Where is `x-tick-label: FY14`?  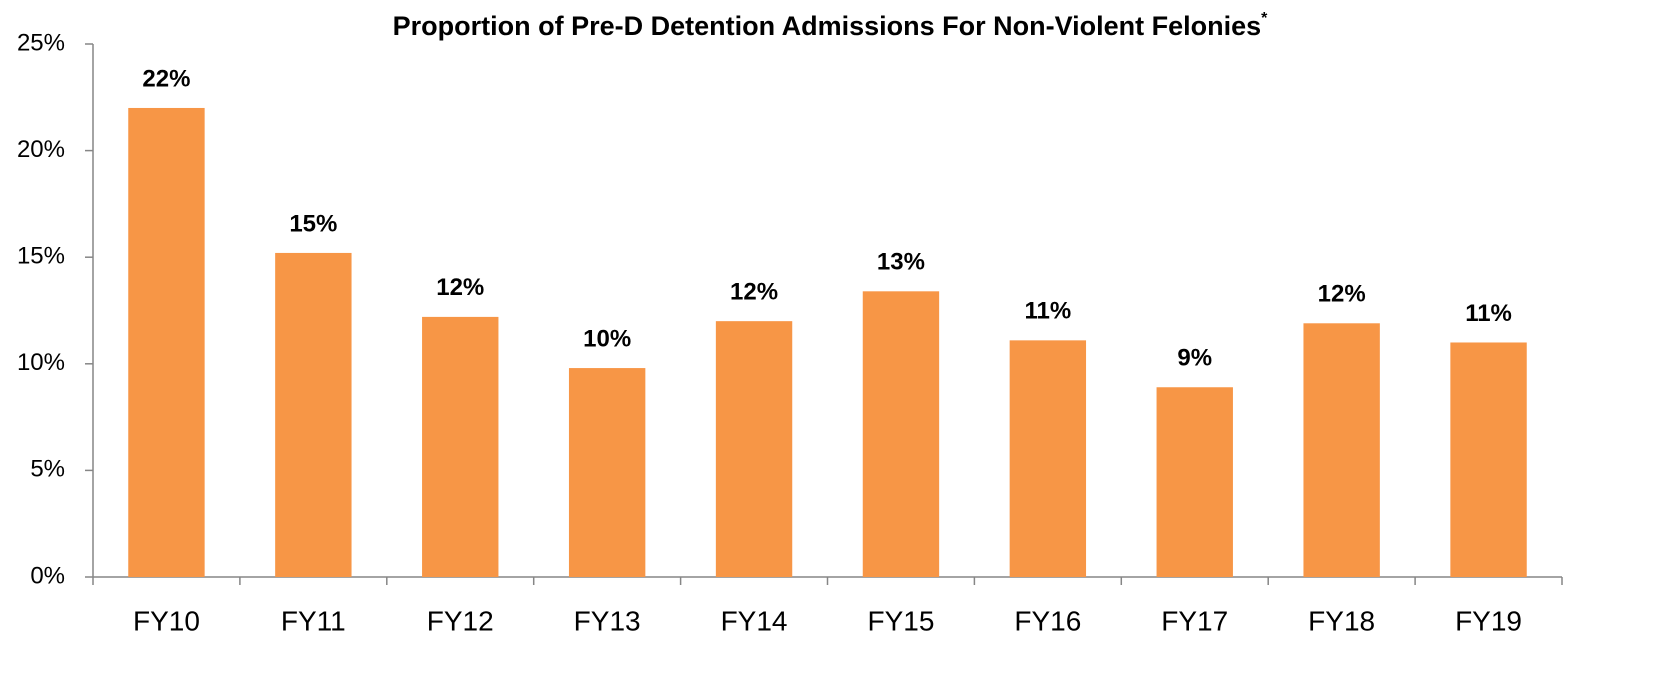
x-tick-label: FY14 is located at coordinates (754, 620).